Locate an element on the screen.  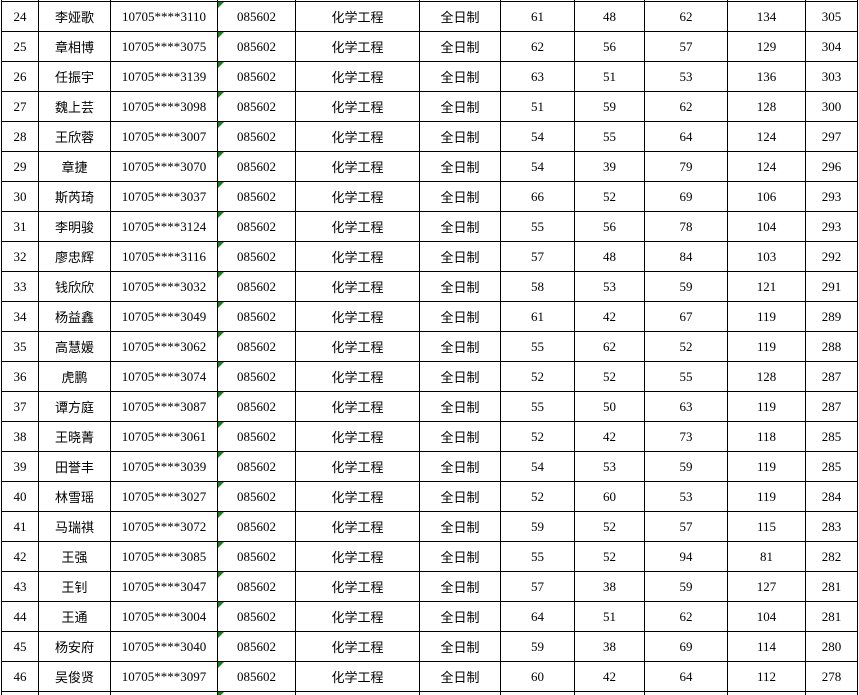
cell-name: 杨安府 is located at coordinates (74, 646).